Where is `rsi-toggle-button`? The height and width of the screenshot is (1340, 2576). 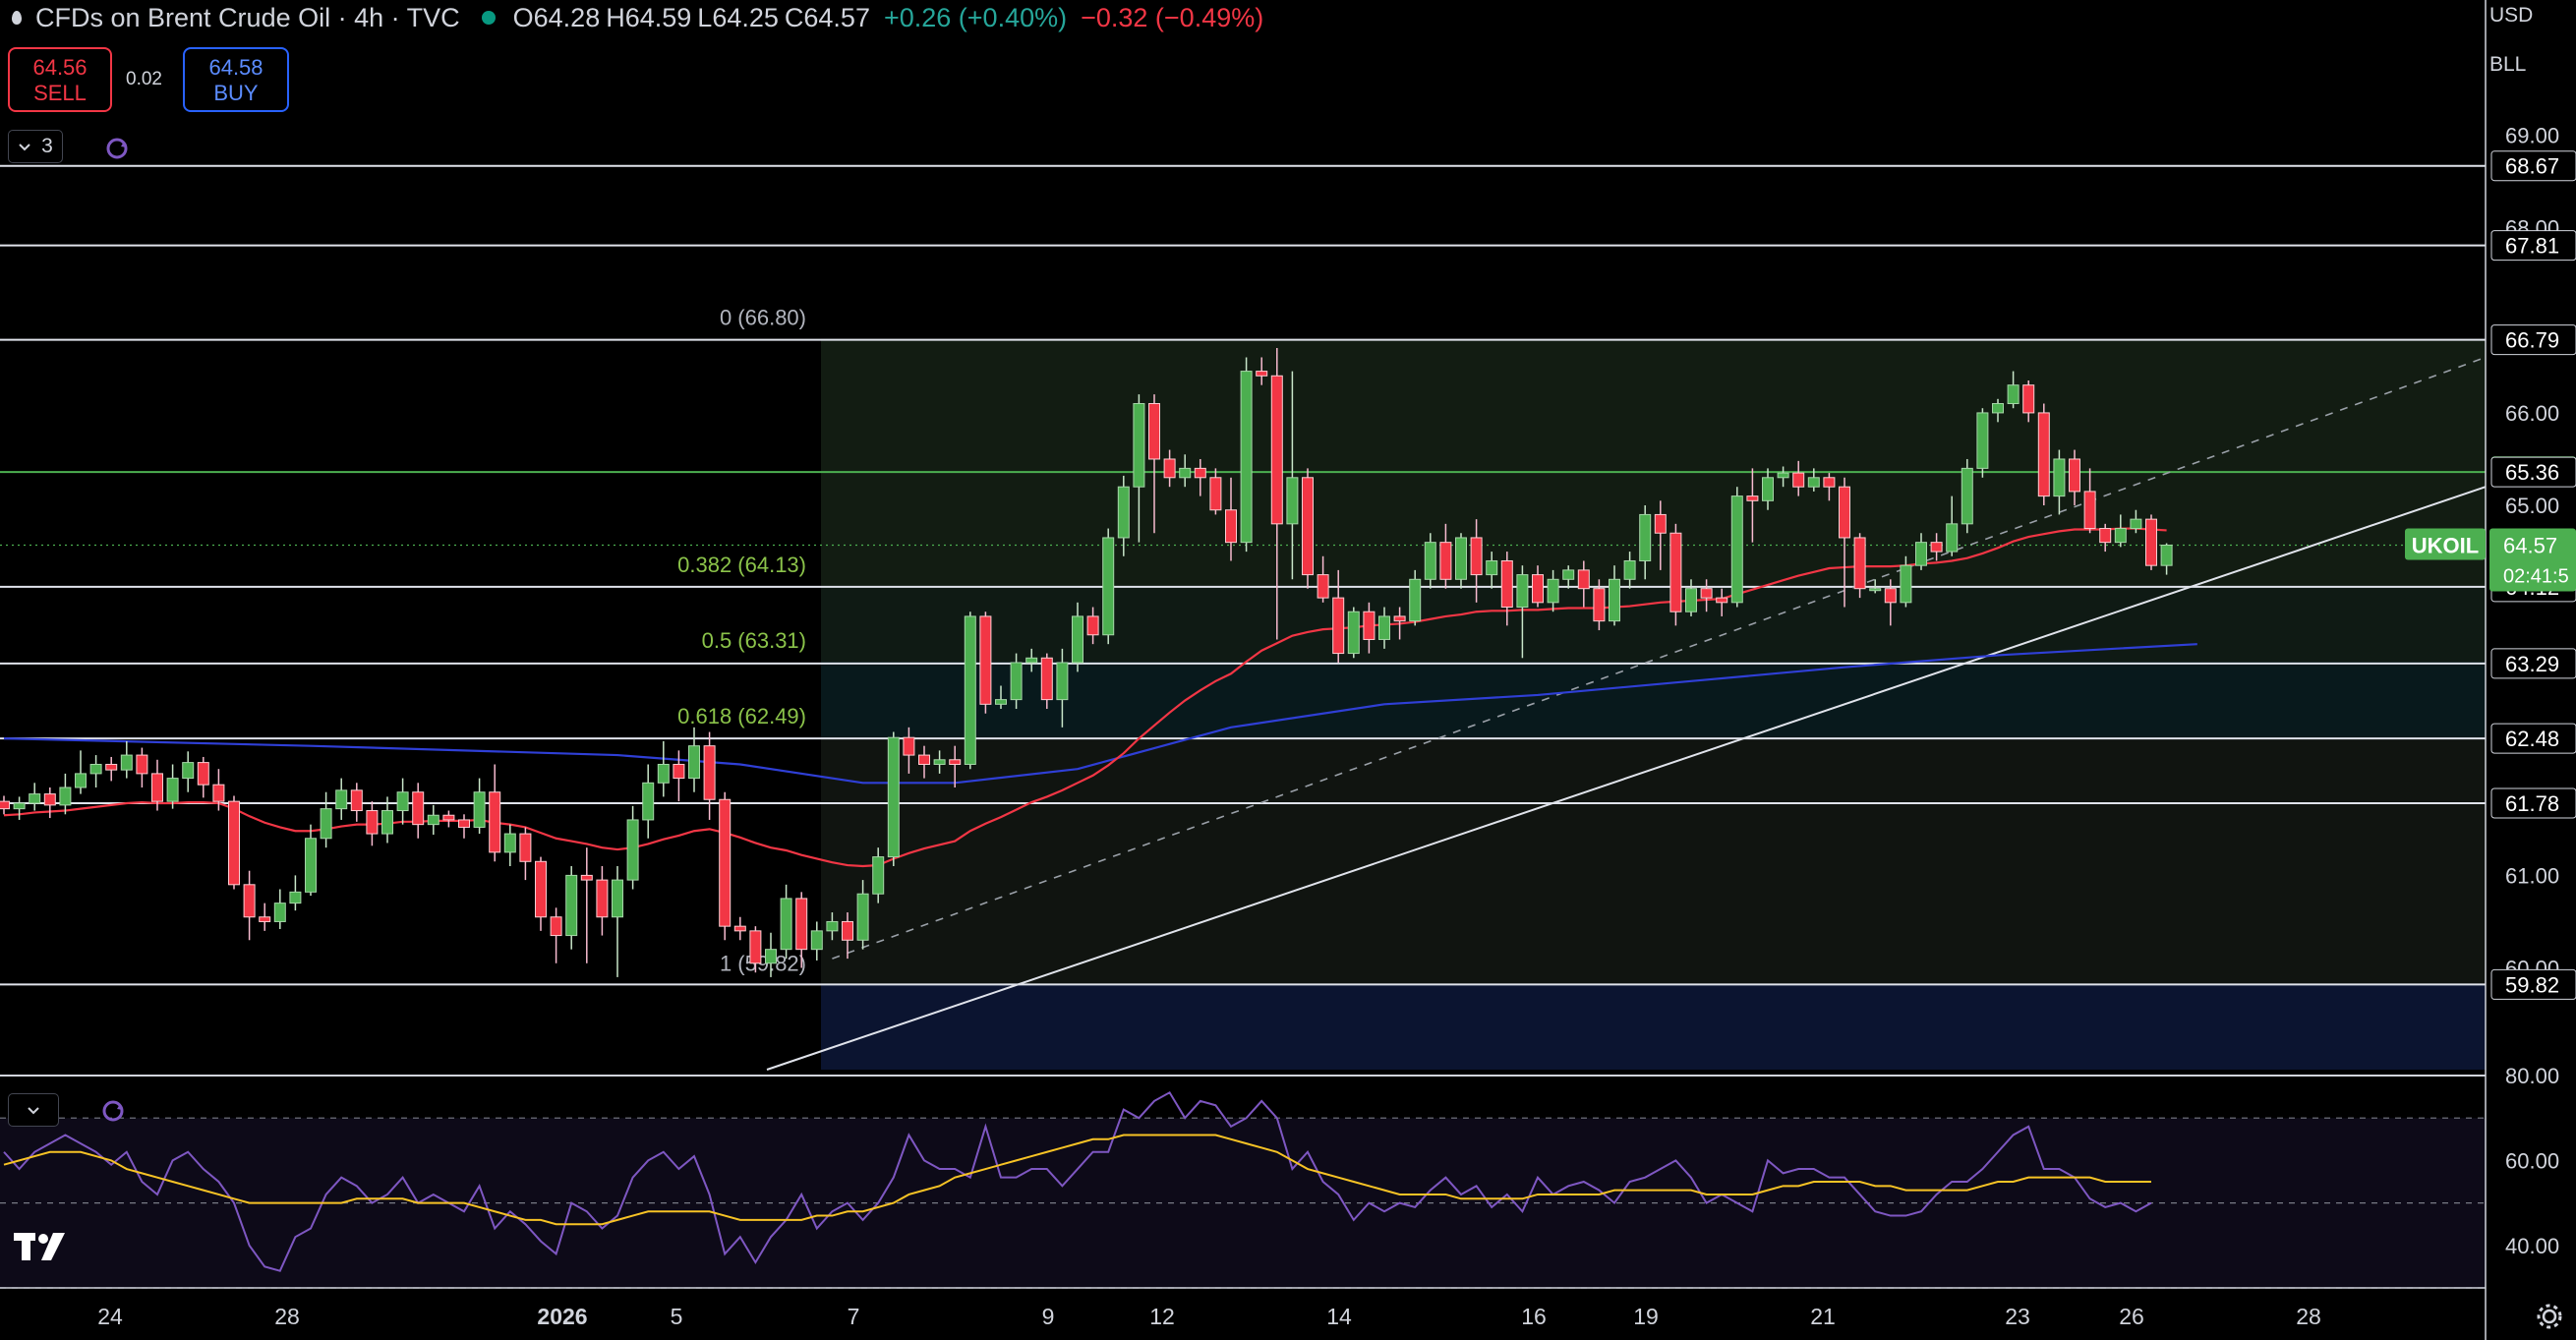
rsi-toggle-button is located at coordinates (33, 1110).